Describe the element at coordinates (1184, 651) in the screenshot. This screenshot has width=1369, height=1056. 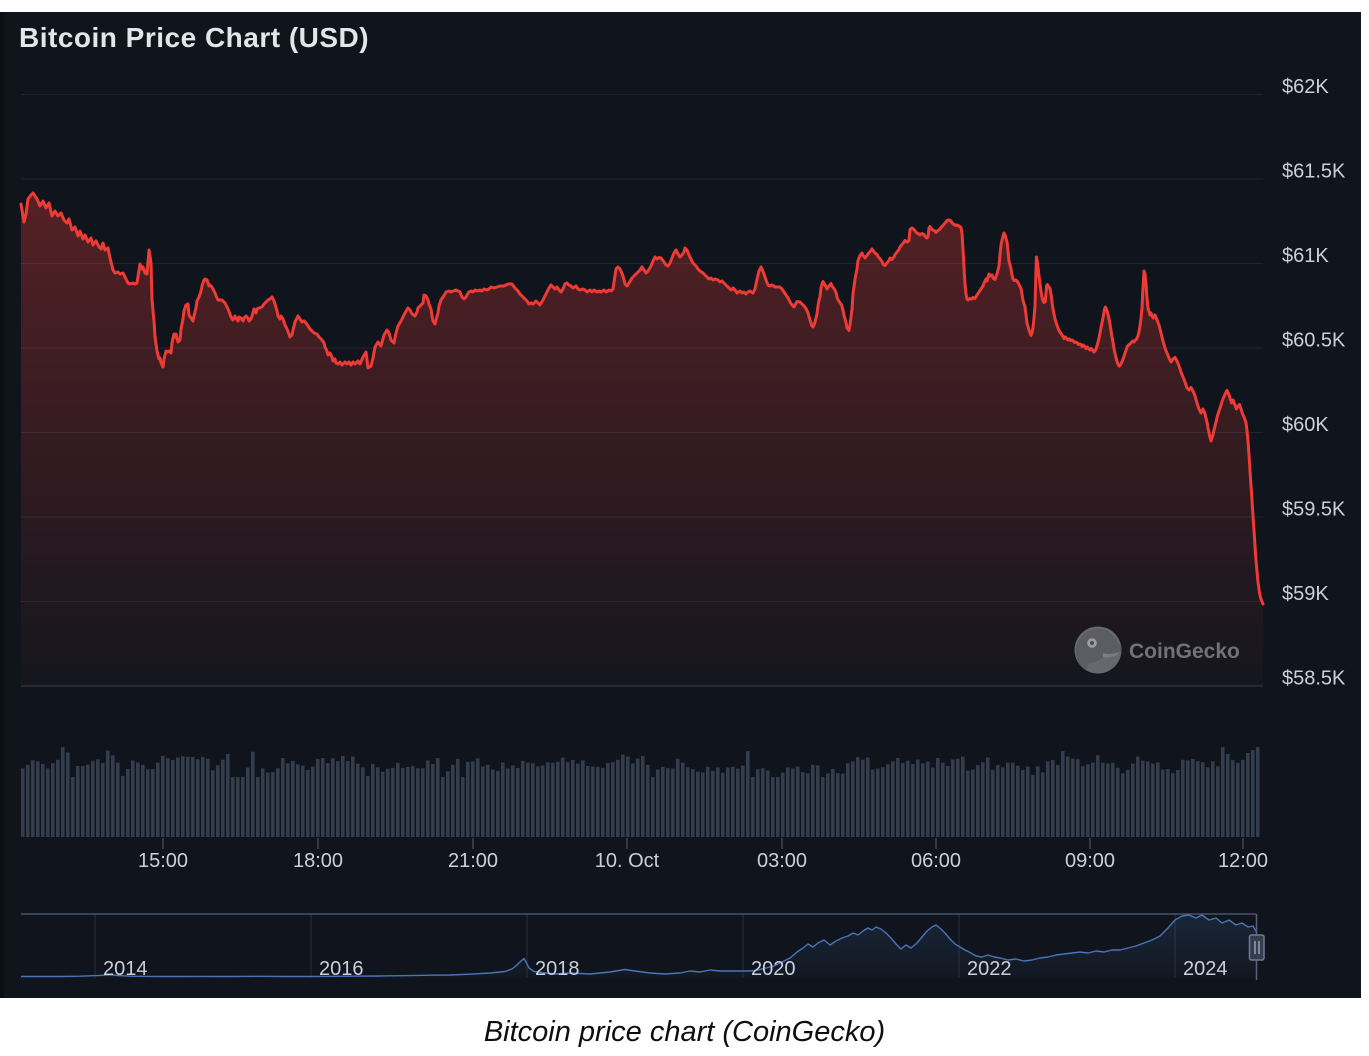
I see `svg-text: CoinGecko` at that location.